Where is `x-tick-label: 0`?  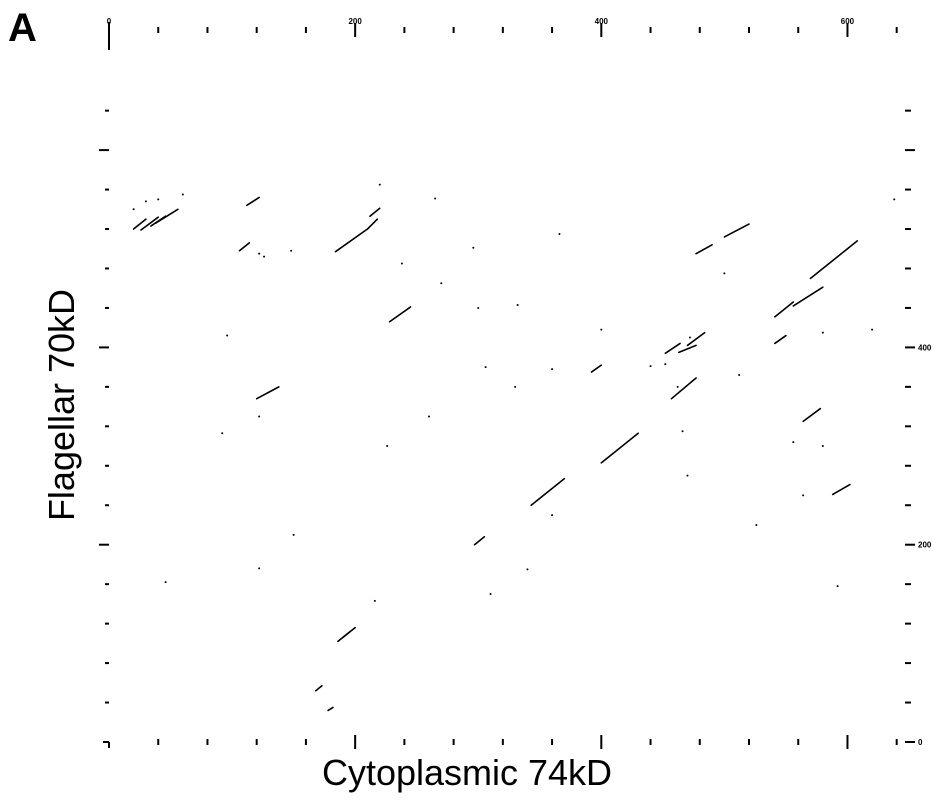 x-tick-label: 0 is located at coordinates (109, 21).